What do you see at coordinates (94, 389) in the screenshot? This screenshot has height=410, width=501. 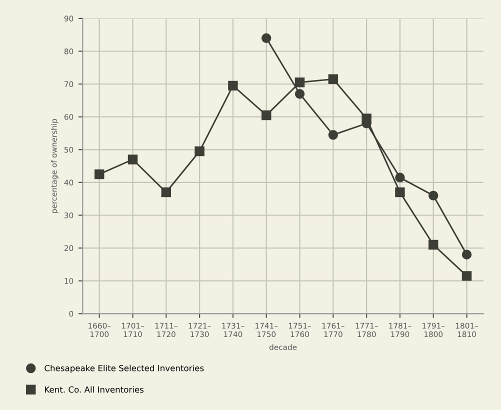 I see `legend-label: Kent. Co. All Inventories` at bounding box center [94, 389].